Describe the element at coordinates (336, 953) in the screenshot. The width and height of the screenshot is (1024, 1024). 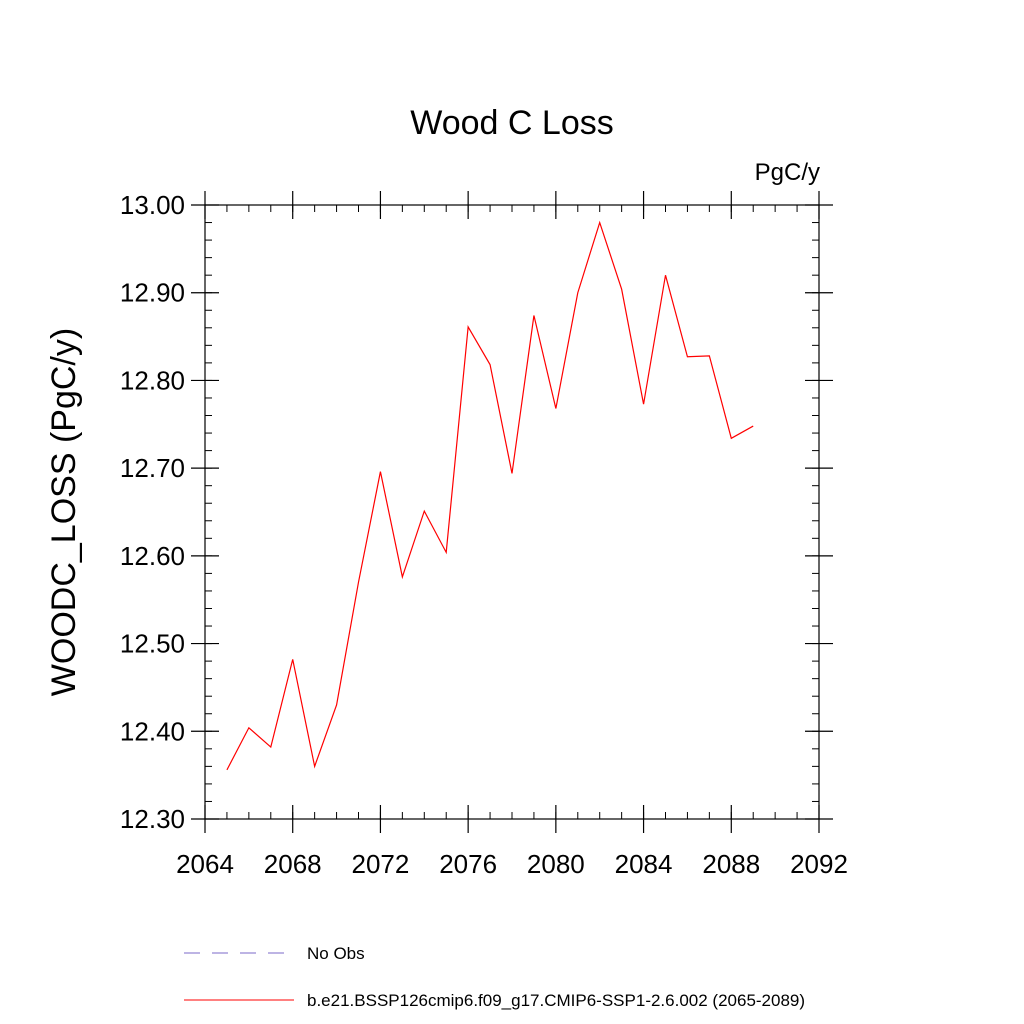
I see `legend-label: No Obs` at that location.